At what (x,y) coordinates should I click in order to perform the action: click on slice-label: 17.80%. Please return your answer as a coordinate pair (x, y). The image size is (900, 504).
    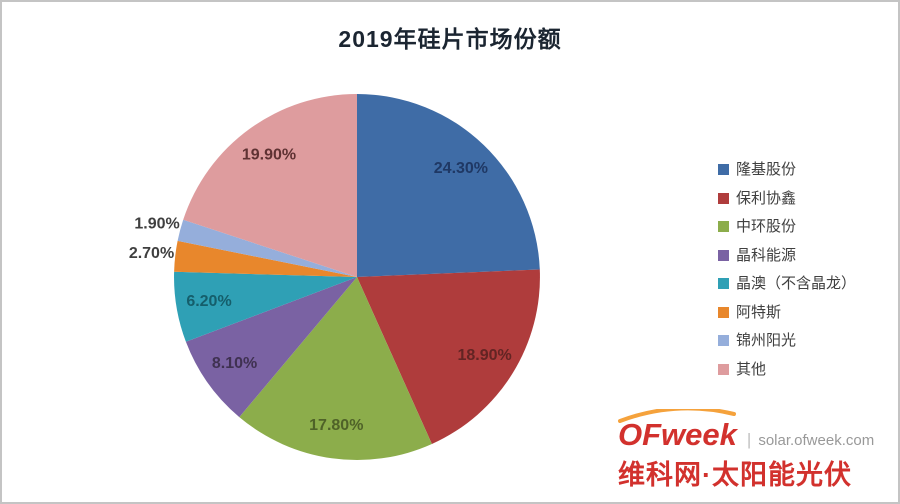
    Looking at the image, I should click on (336, 425).